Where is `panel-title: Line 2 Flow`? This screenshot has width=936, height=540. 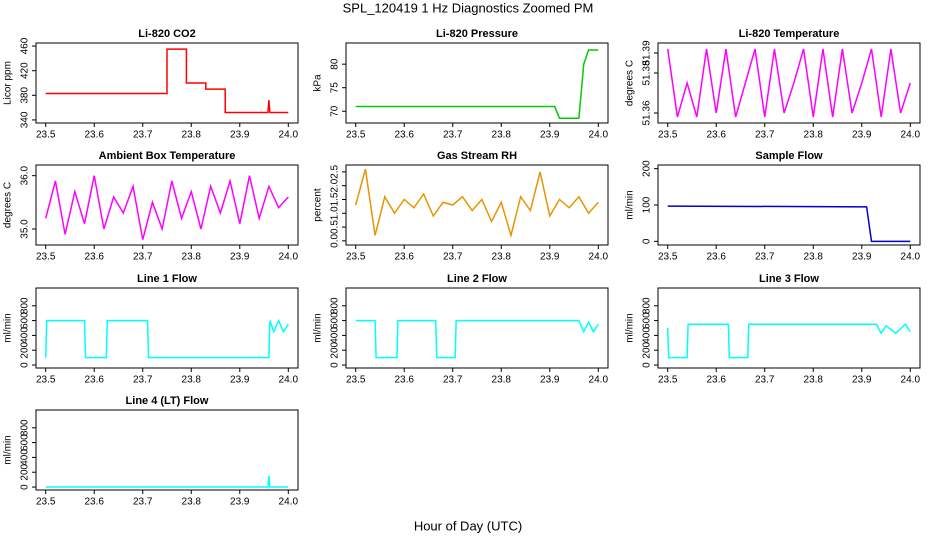 panel-title: Line 2 Flow is located at coordinates (477, 279).